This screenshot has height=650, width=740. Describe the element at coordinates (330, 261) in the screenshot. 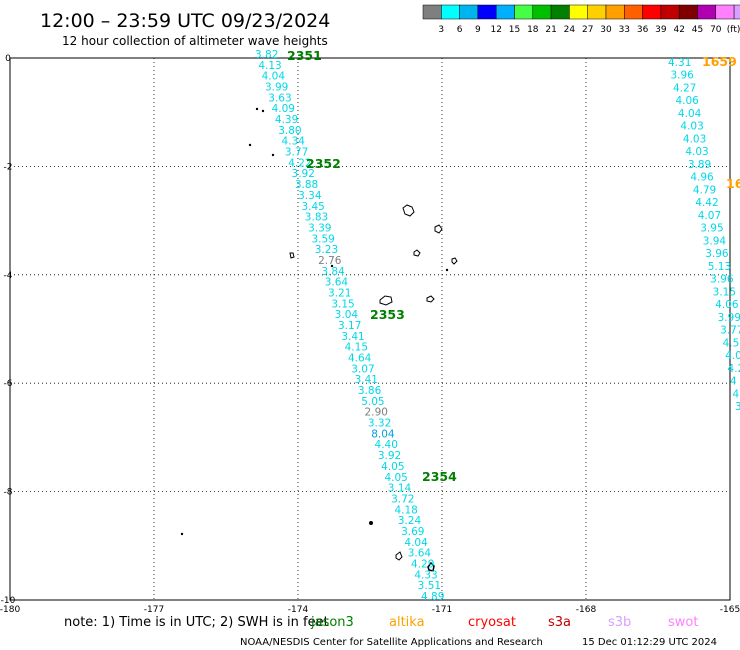

I see `swh-value: 2.76` at that location.